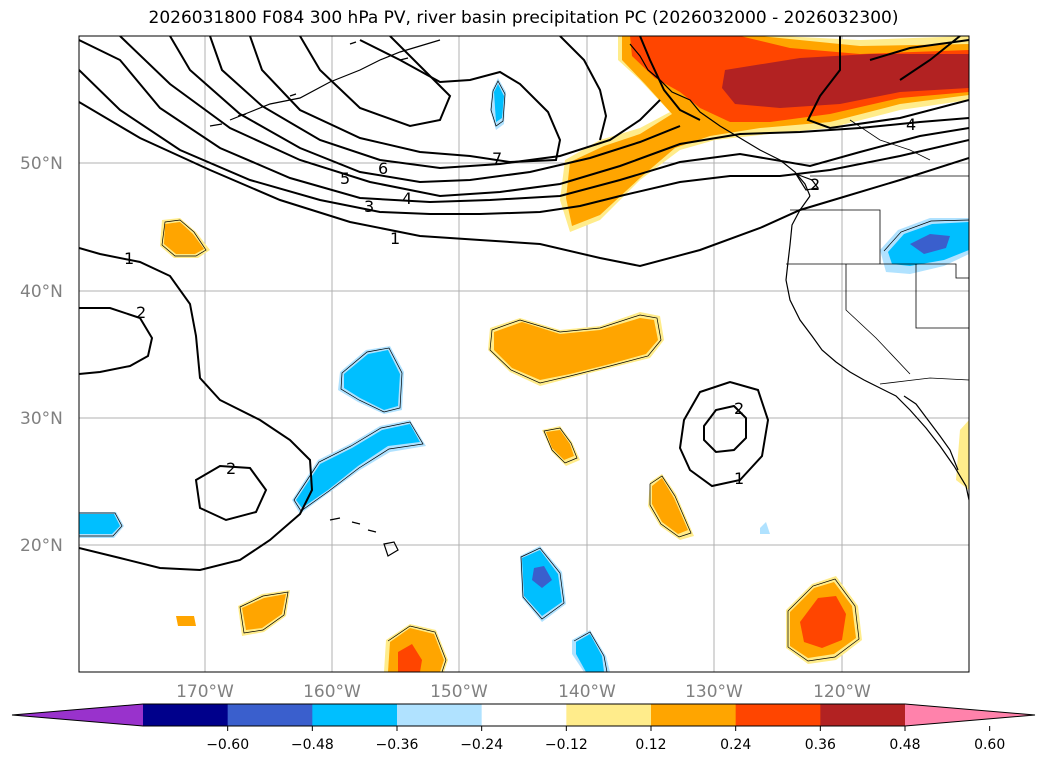  I want to click on colorbar-extend-high, so click(970, 715).